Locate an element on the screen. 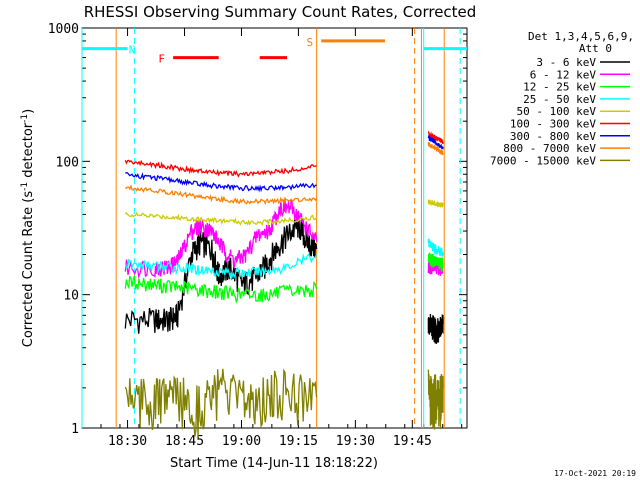  legend-label-7000-15000-kev: 7000 - 15000 keV is located at coordinates (543, 160).